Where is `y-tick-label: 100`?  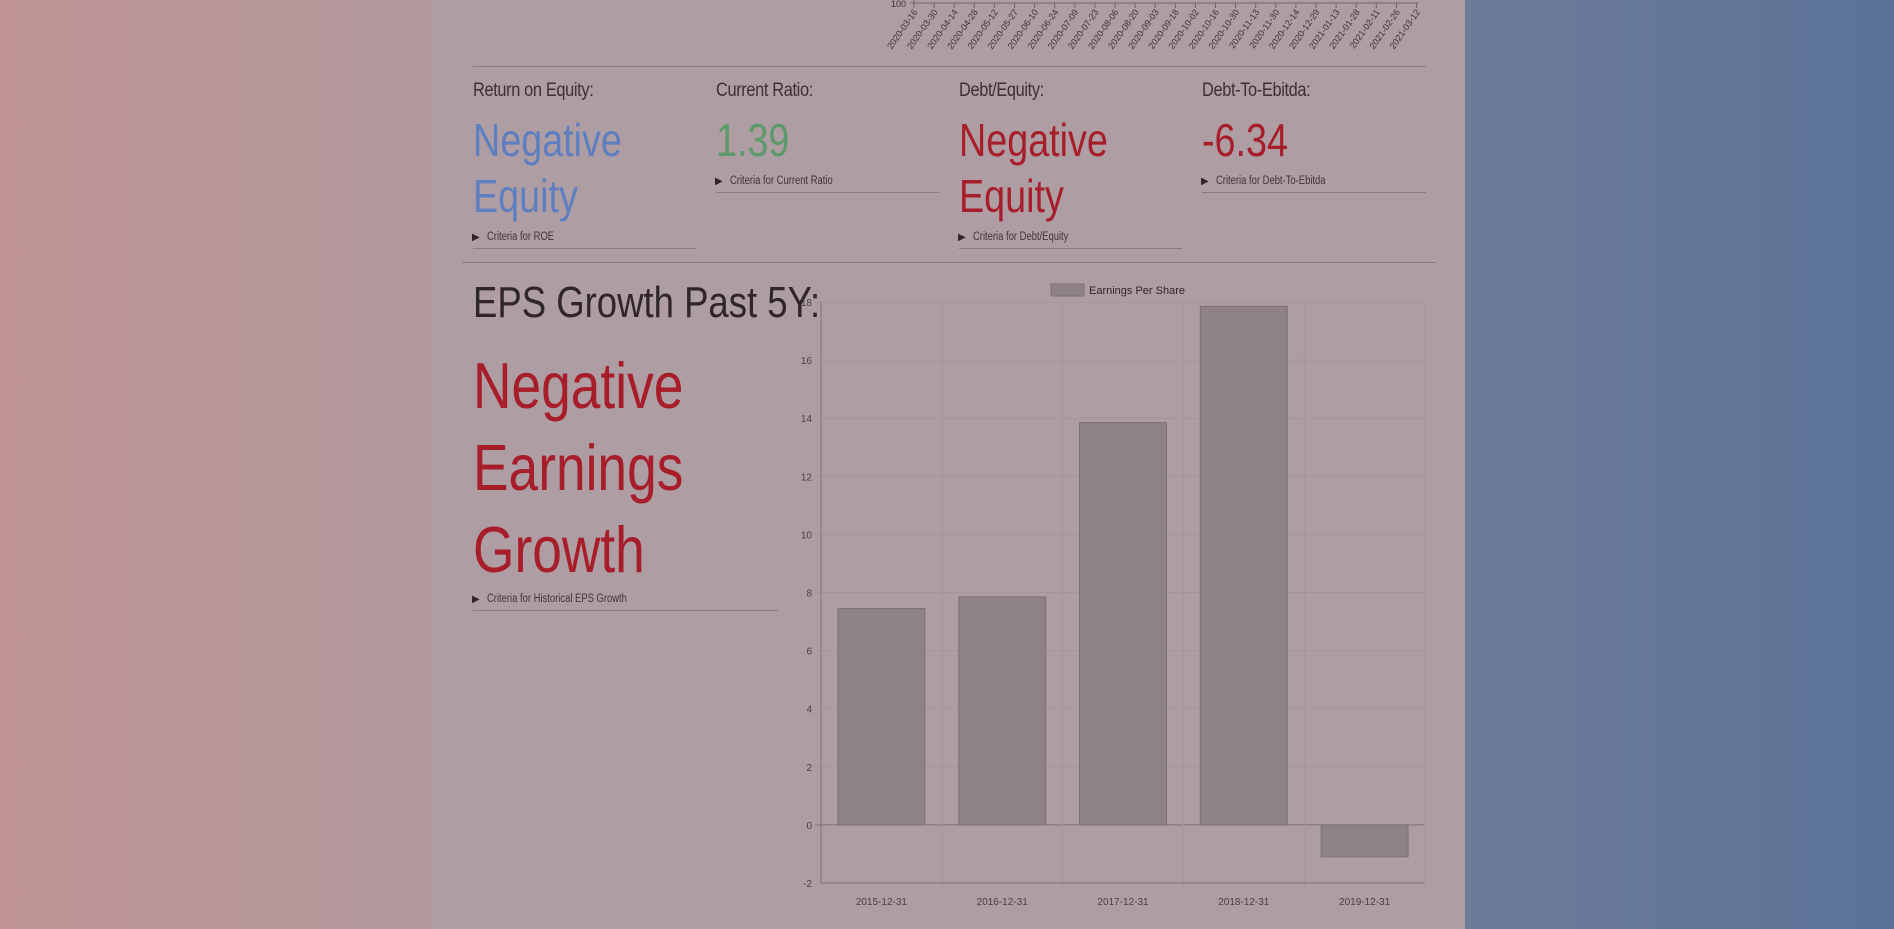
y-tick-label: 100 is located at coordinates (898, 4).